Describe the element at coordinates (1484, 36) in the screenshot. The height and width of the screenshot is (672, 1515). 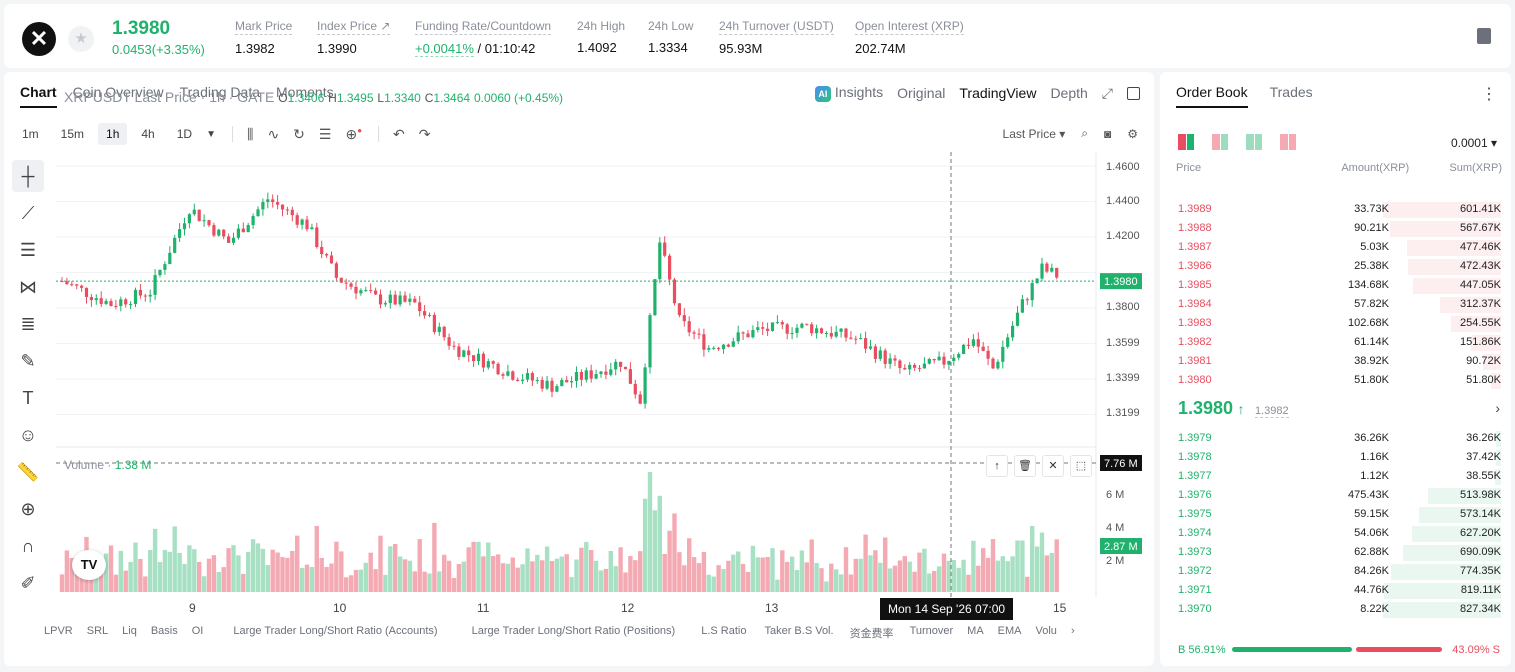
I see `notebook-icon` at that location.